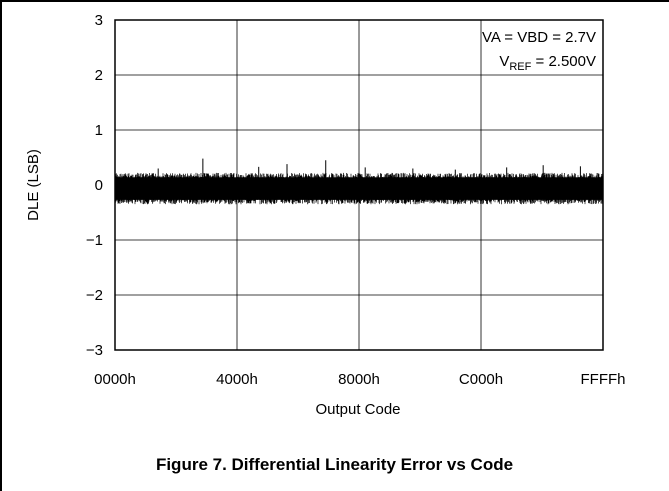 Image resolution: width=669 pixels, height=491 pixels. I want to click on y-tick-label: 0, so click(99, 185).